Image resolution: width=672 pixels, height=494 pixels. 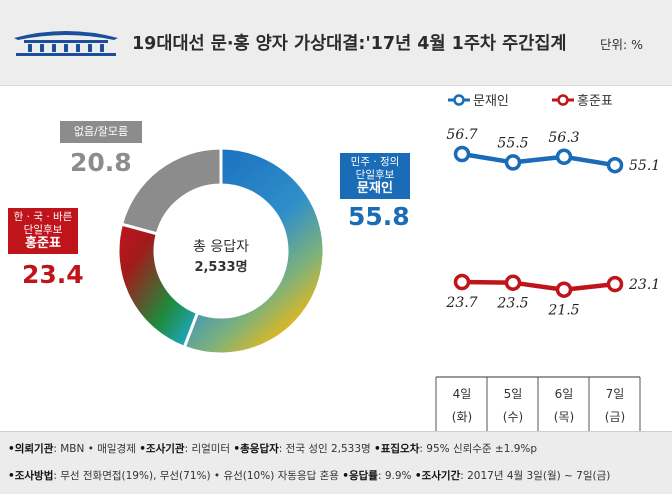 I want to click on footer-key: •조사방법, so click(x=31, y=476).